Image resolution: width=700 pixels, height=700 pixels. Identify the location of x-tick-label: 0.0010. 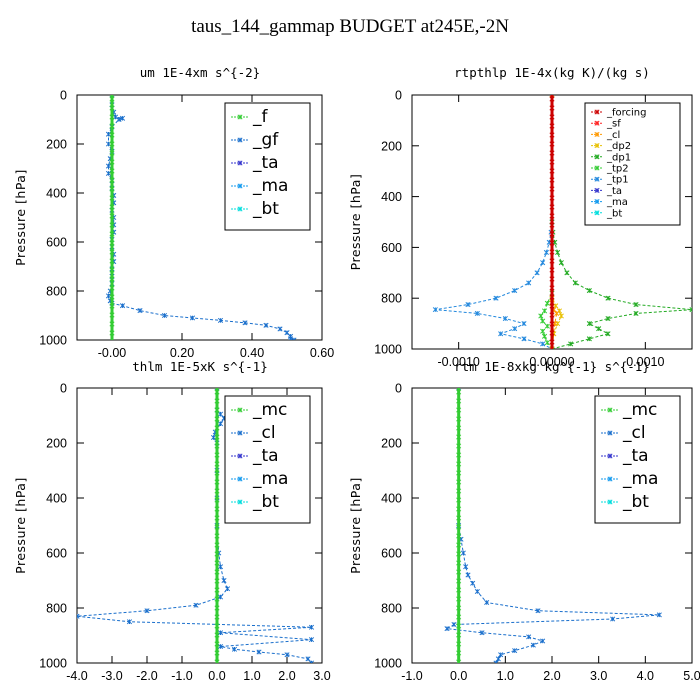
(645, 362).